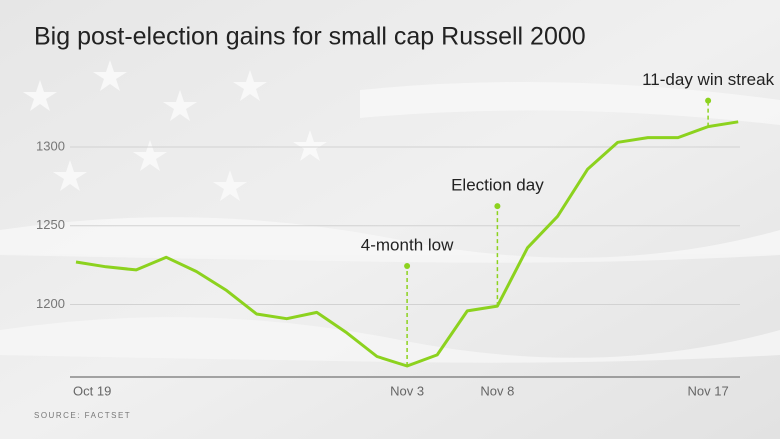 The image size is (780, 439). I want to click on x-tick-label: Nov 3, so click(407, 390).